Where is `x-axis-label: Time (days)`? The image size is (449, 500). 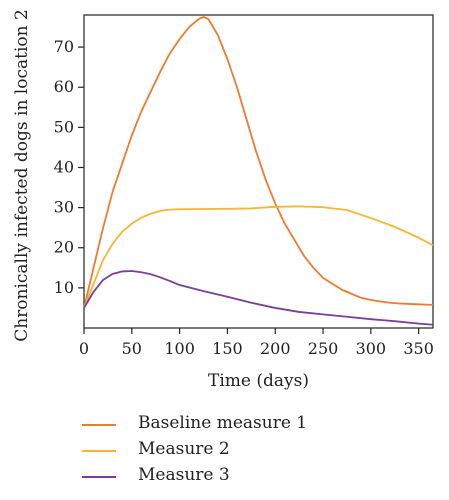
x-axis-label: Time (days) is located at coordinates (258, 381).